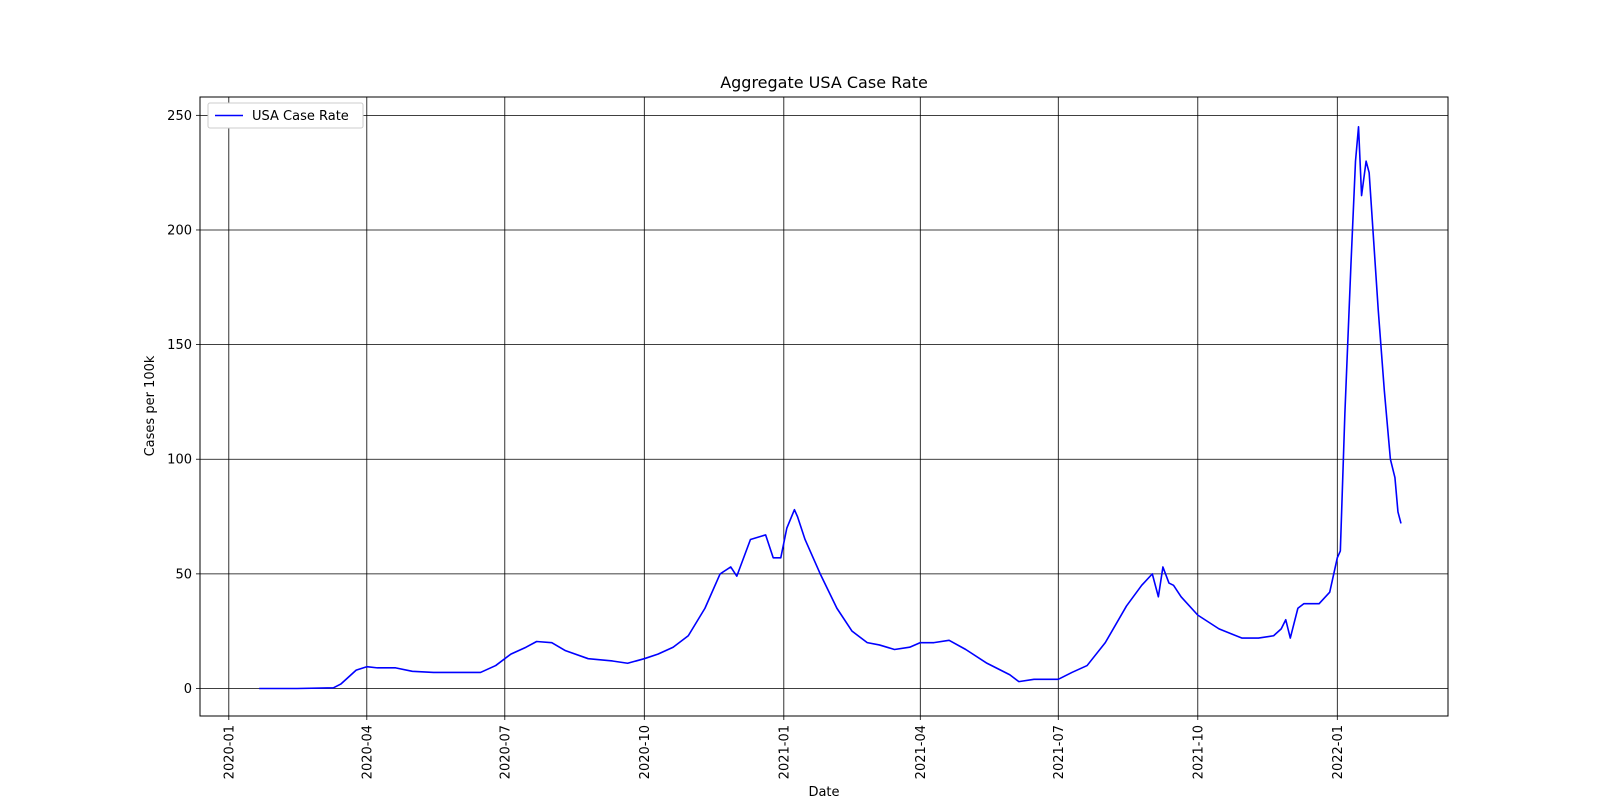  What do you see at coordinates (179, 345) in the screenshot?
I see `y-tick-label: 150` at bounding box center [179, 345].